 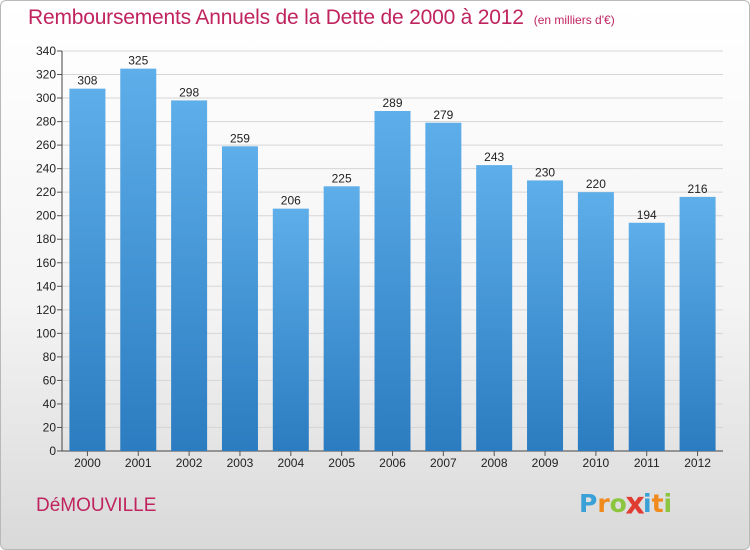 I want to click on commune-name: DéMOUVILLE, so click(x=96, y=505).